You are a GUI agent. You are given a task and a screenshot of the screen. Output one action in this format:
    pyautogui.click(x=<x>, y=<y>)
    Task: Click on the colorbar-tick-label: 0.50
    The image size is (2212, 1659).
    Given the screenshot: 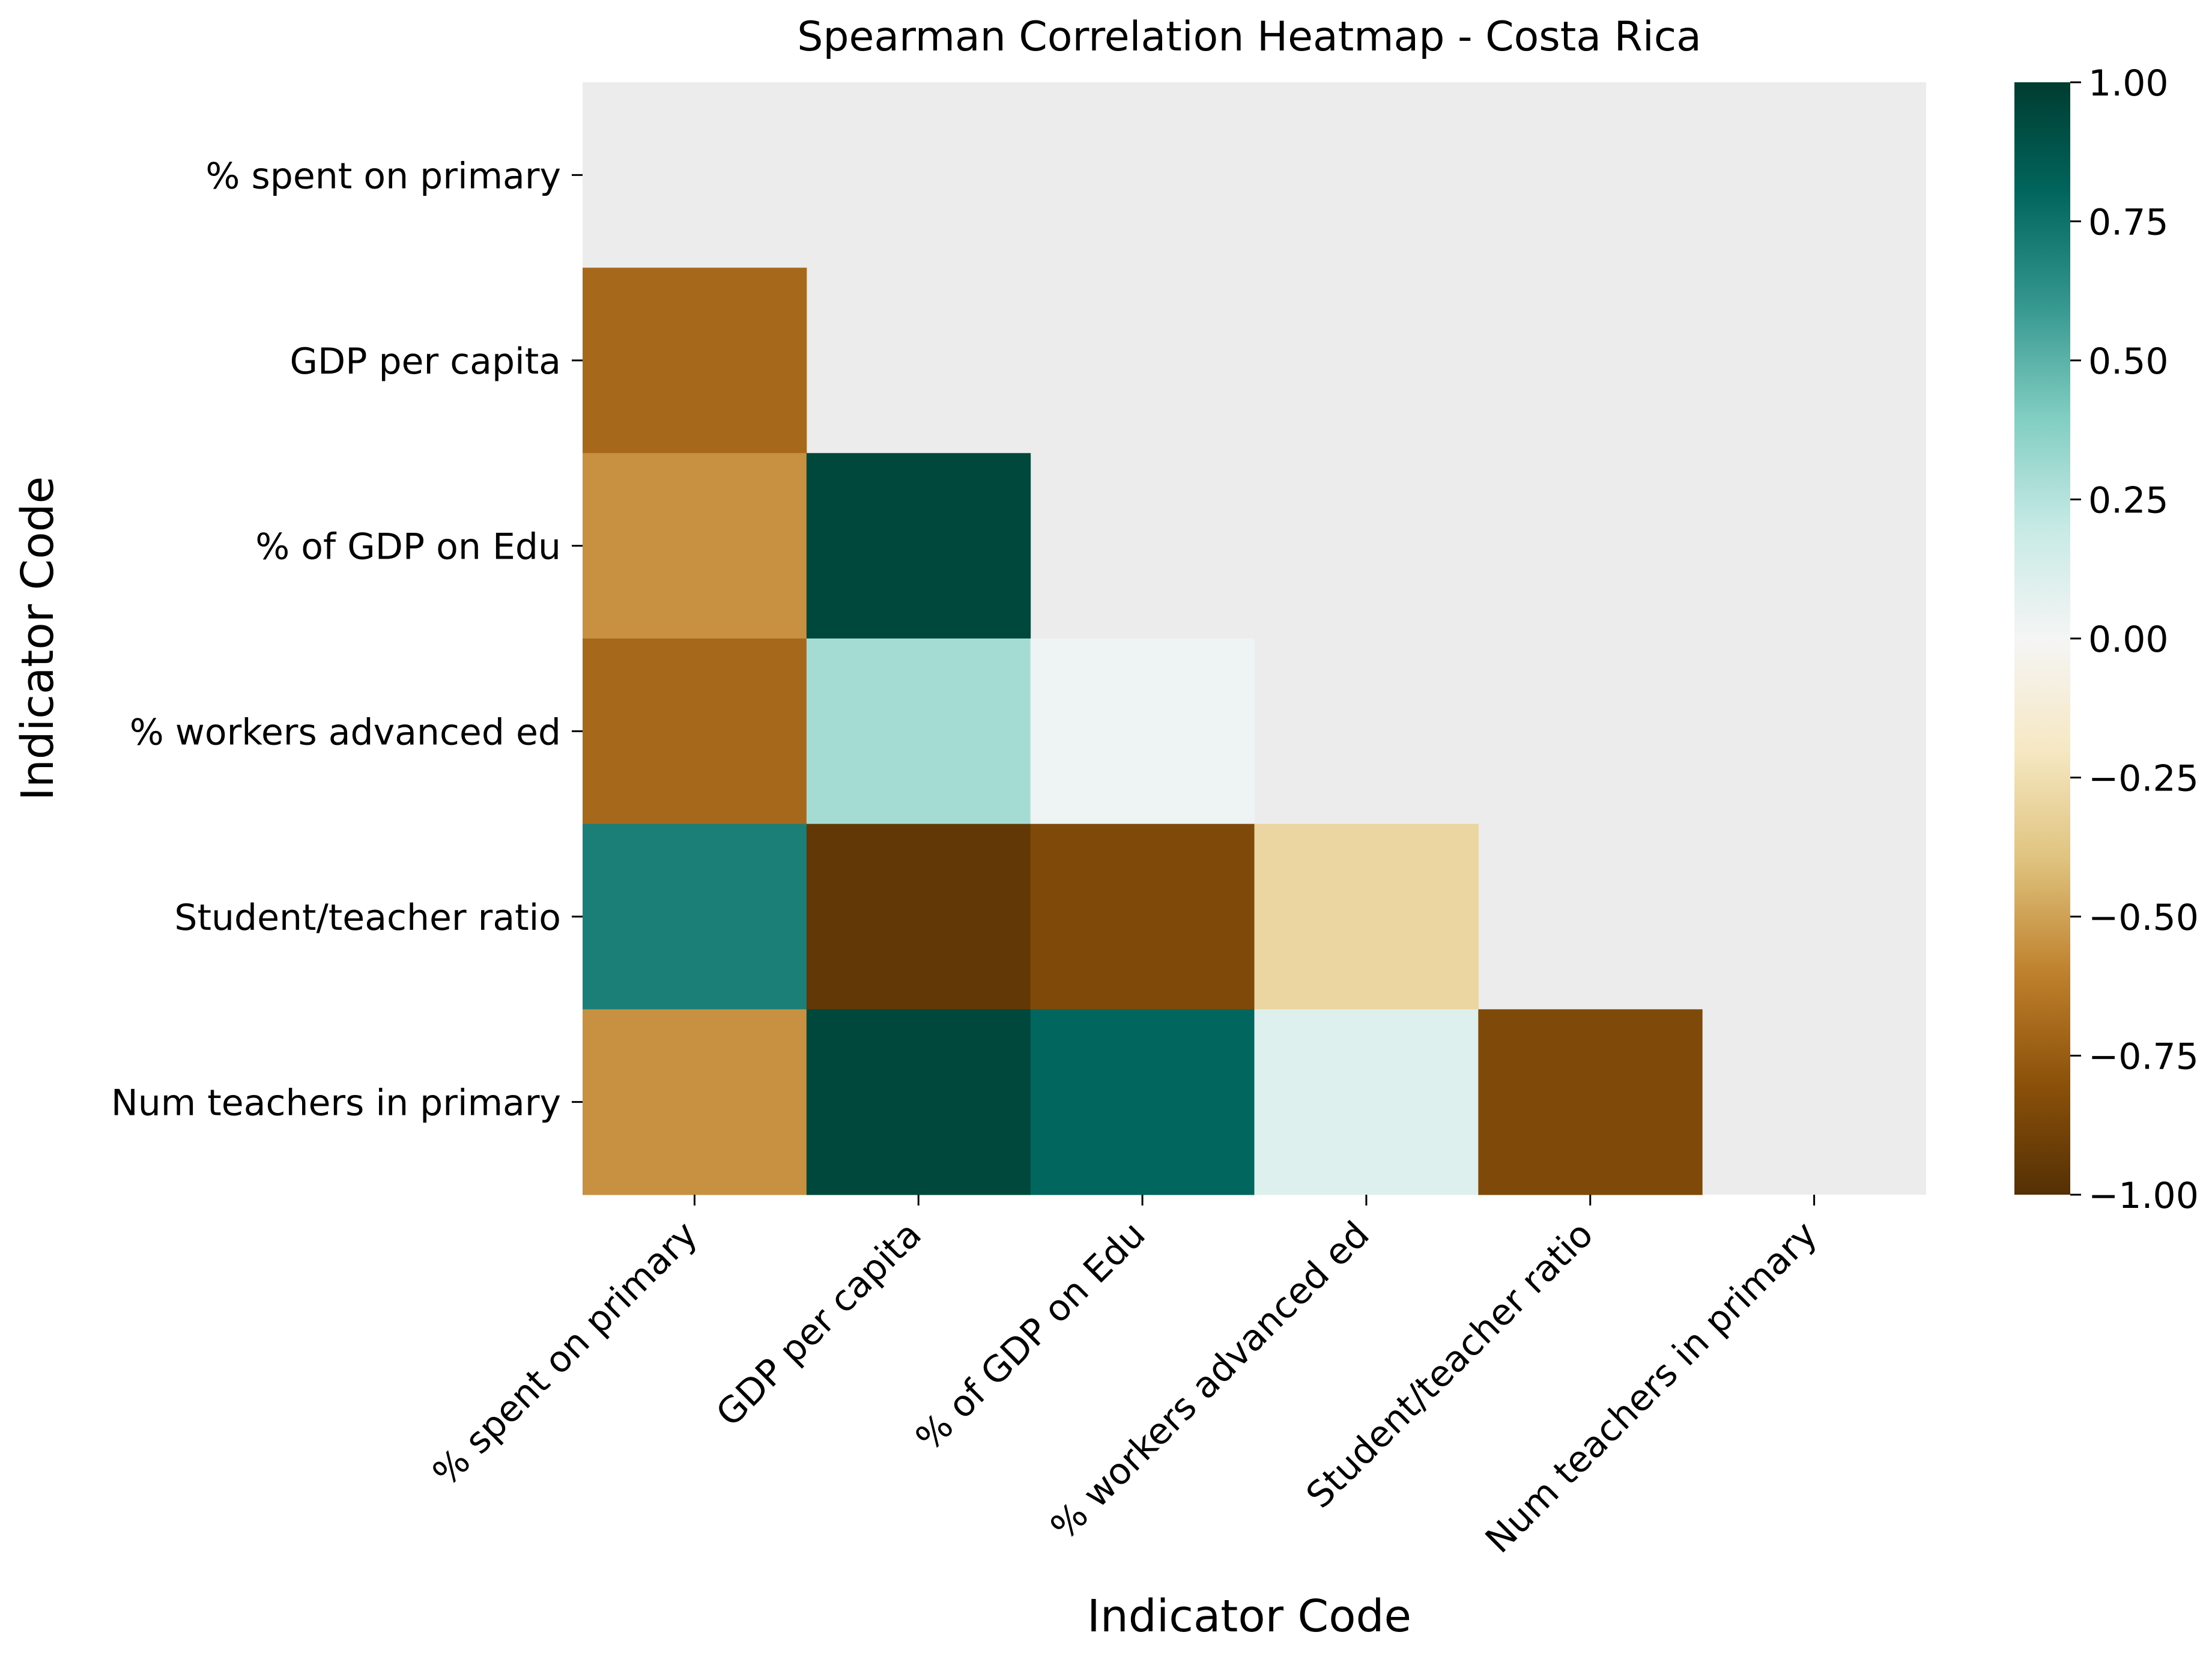 What is the action you would take?
    pyautogui.click(x=2129, y=362)
    